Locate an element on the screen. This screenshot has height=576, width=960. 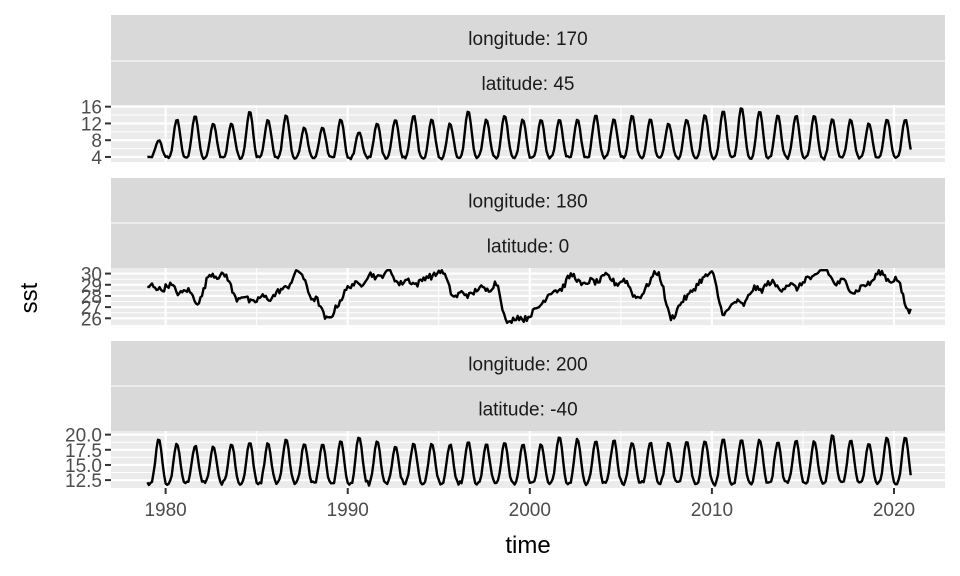
y-tick-label: 27 is located at coordinates (91, 308).